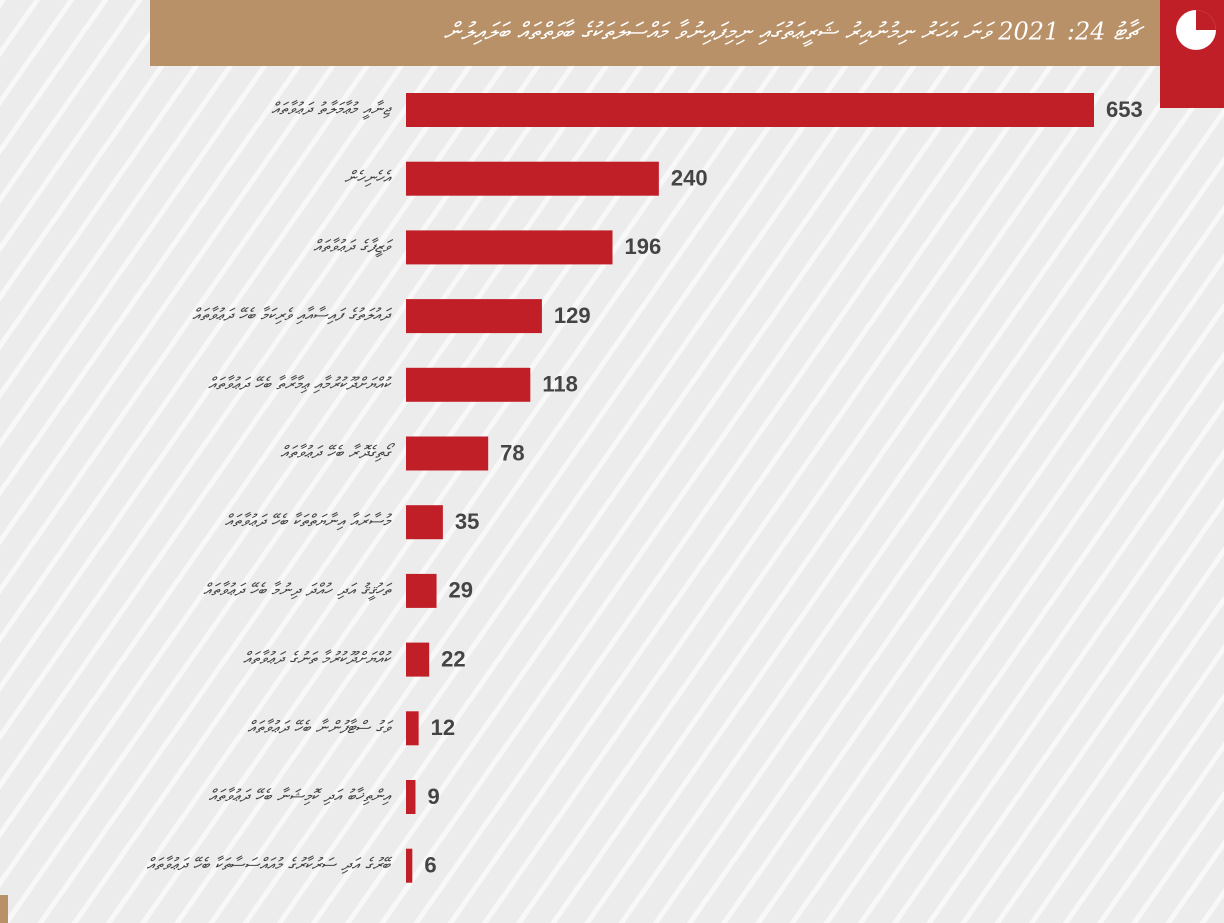  I want to click on title-banner, so click(656, 33).